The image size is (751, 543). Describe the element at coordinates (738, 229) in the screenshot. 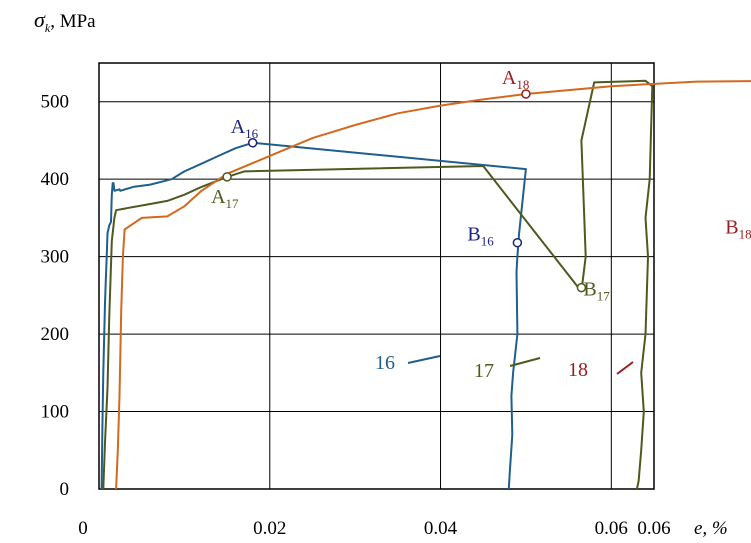

I see `point-label-B18: B18` at that location.